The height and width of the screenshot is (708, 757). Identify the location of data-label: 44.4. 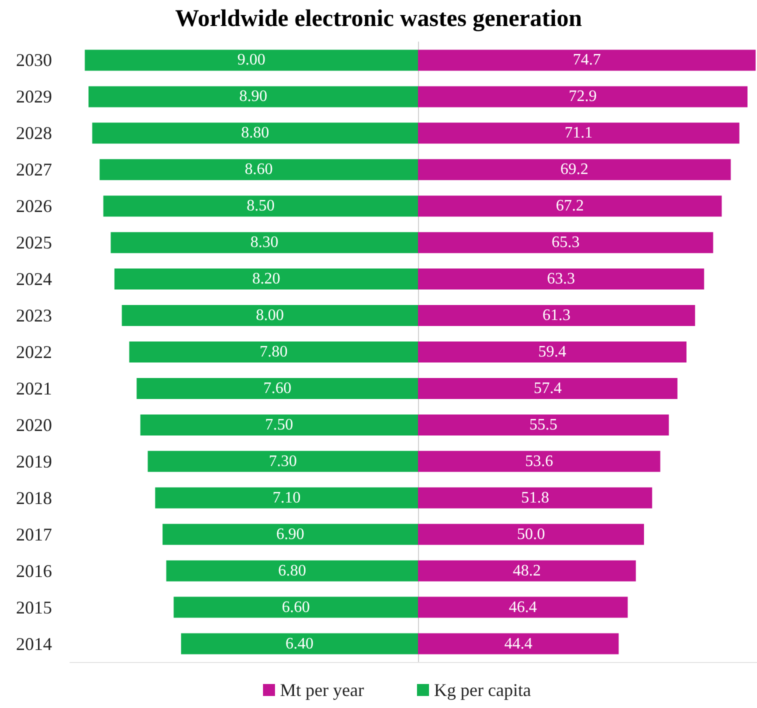
(518, 643).